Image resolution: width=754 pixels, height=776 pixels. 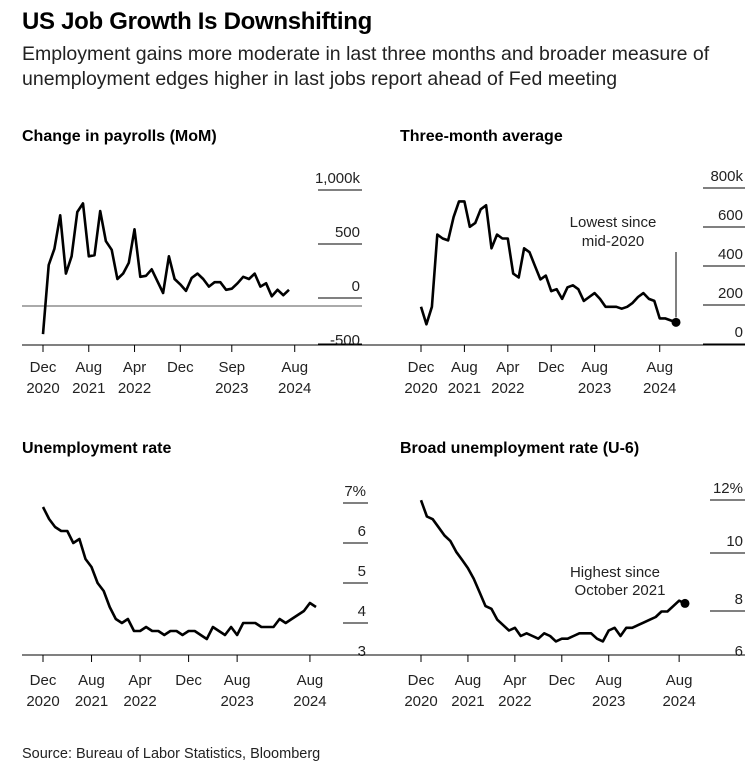 I want to click on u6-x-tick-label: 2024, so click(x=678, y=701).